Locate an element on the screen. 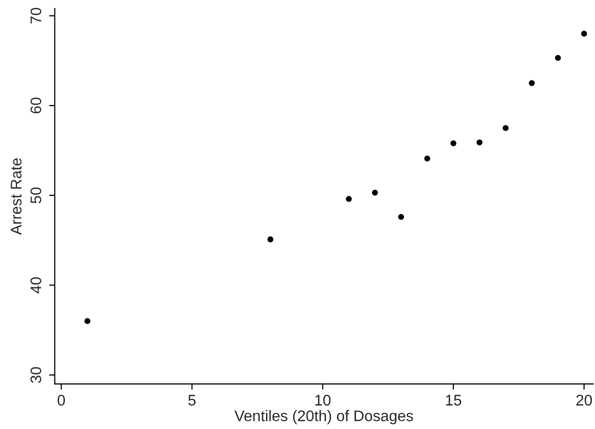 The image size is (595, 429). y-axis-title: Arrest Rate is located at coordinates (16, 196).